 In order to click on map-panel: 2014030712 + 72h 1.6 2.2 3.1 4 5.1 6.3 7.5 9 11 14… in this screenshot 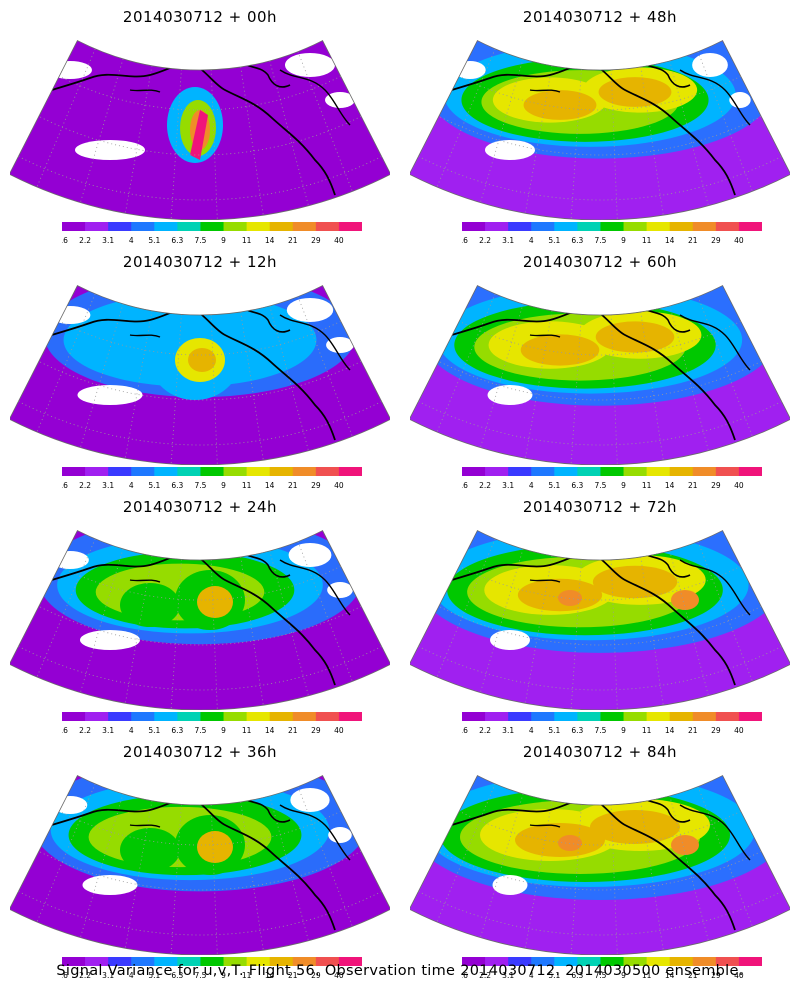, I will do `click(600, 612)`.